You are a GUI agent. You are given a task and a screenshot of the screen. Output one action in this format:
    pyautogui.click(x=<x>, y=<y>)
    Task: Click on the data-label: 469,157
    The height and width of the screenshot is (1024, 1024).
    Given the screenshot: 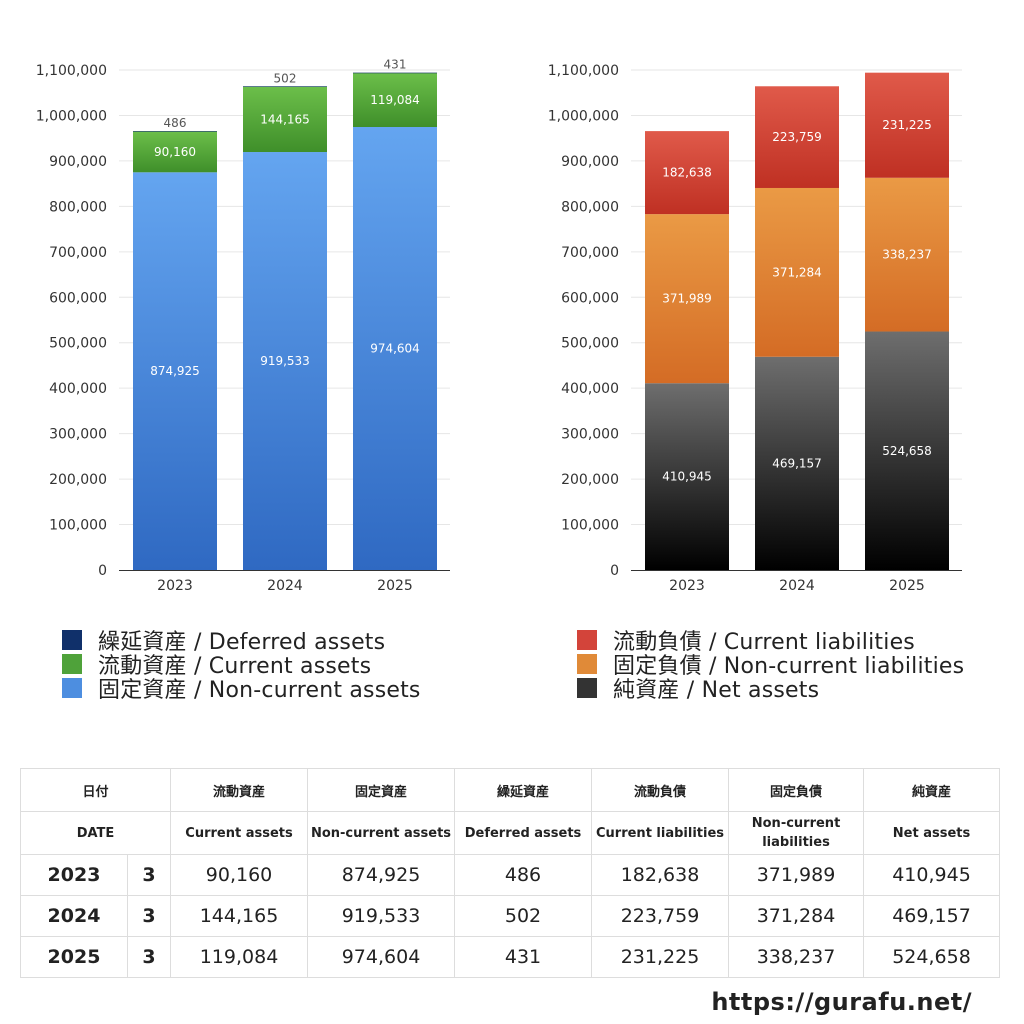 What is the action you would take?
    pyautogui.click(x=797, y=463)
    